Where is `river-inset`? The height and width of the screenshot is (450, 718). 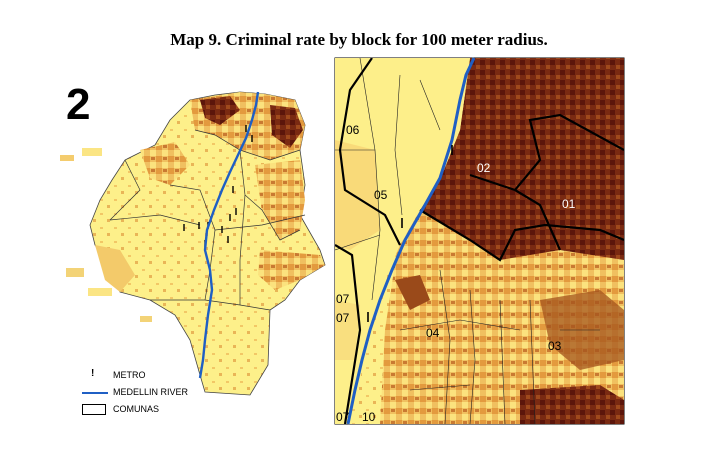
river-inset is located at coordinates (411, 241).